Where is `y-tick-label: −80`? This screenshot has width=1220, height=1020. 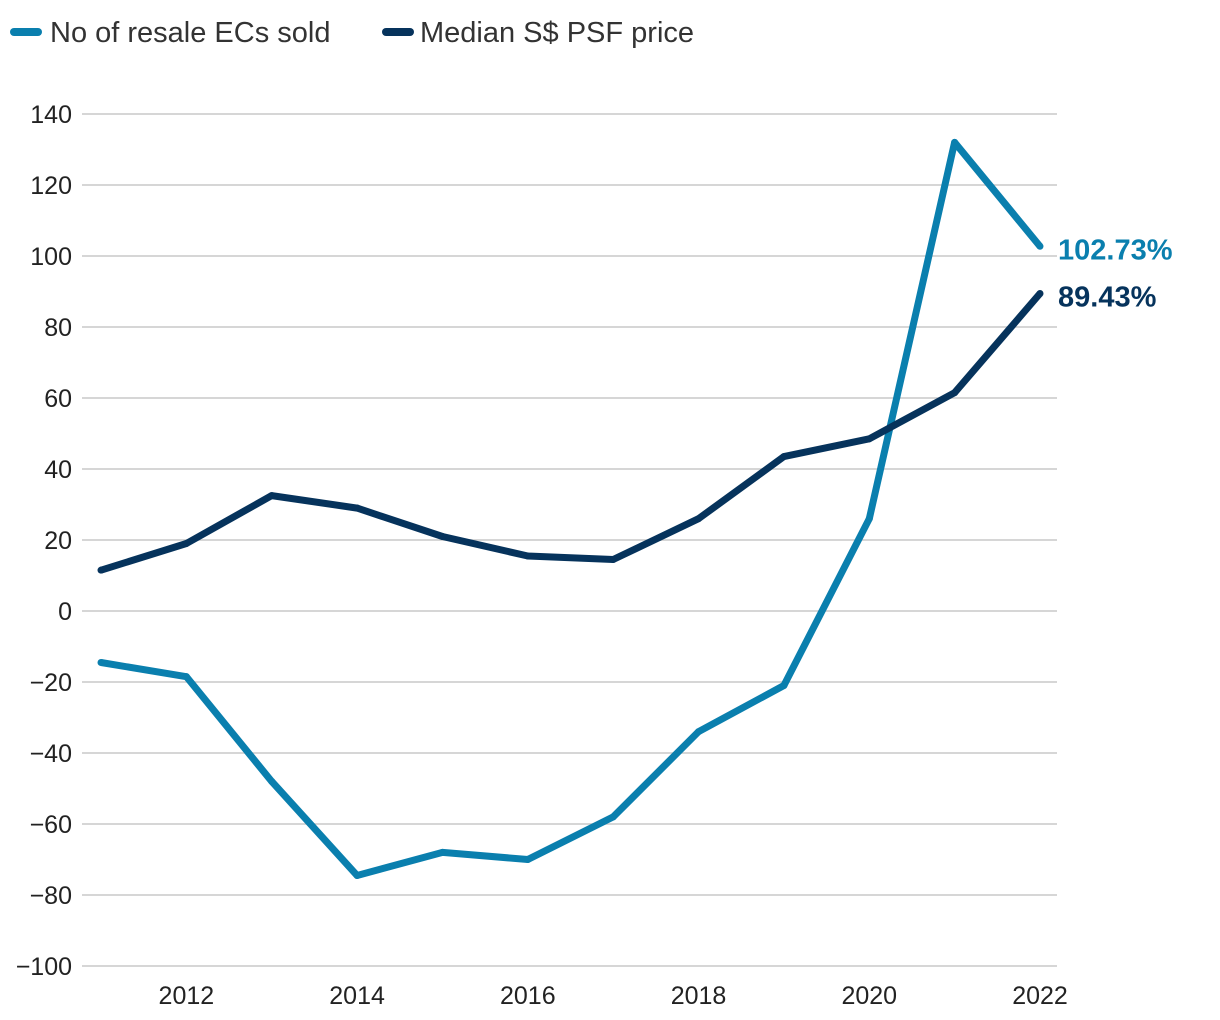 y-tick-label: −80 is located at coordinates (51, 896).